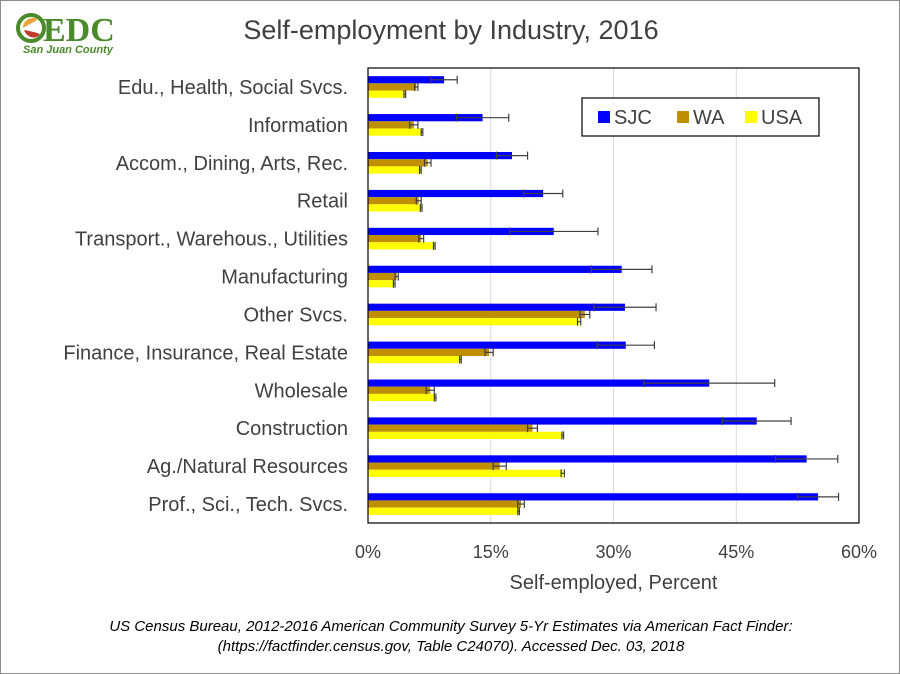  What do you see at coordinates (247, 467) in the screenshot?
I see `category-label: Ag./Natural Resources` at bounding box center [247, 467].